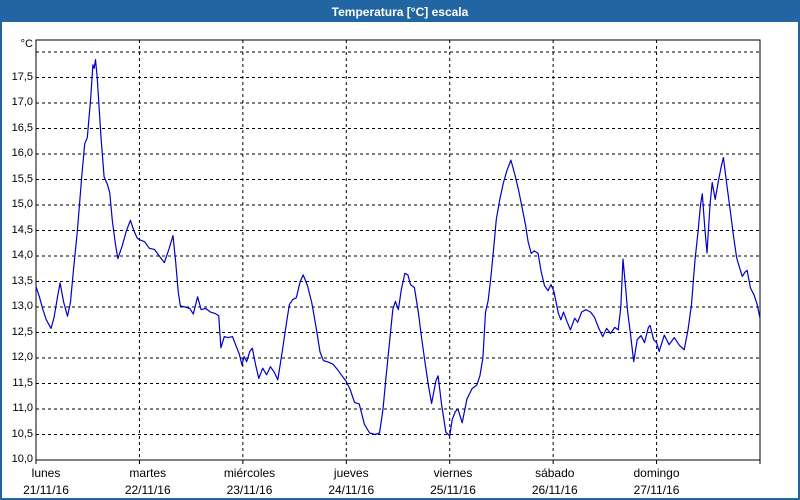  I want to click on x-axis-day-label: sábado 26/11/16, so click(555, 482).